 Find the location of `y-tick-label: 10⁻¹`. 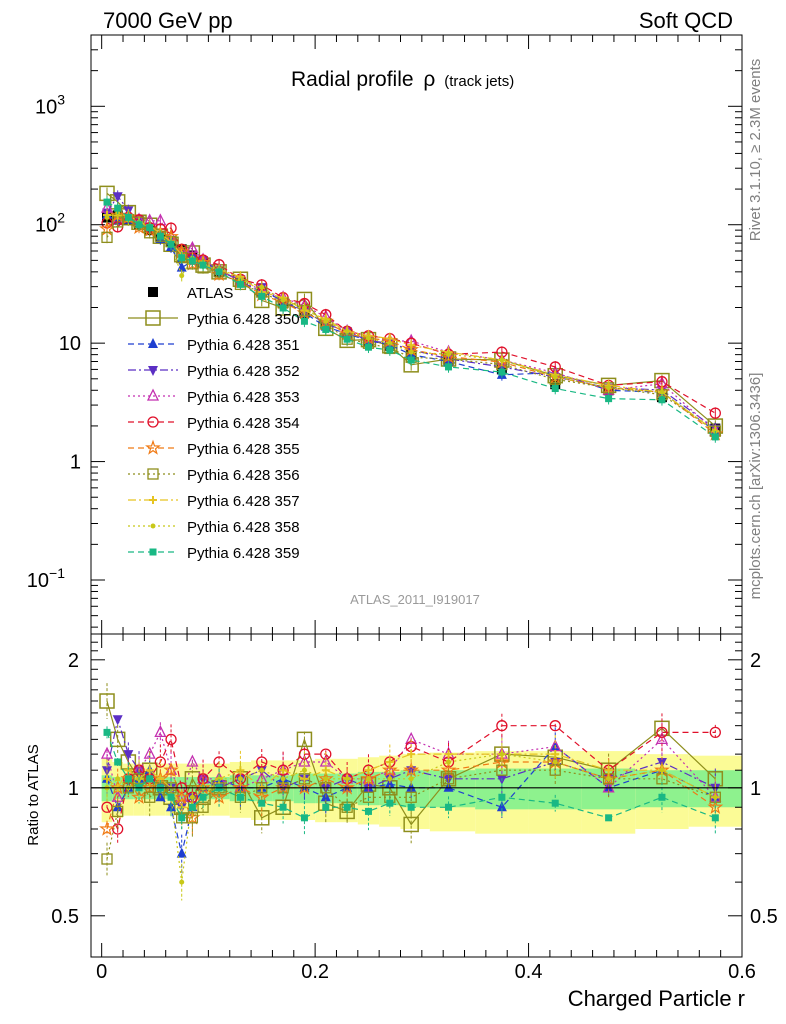

y-tick-label: 10⁻¹ is located at coordinates (46, 578).